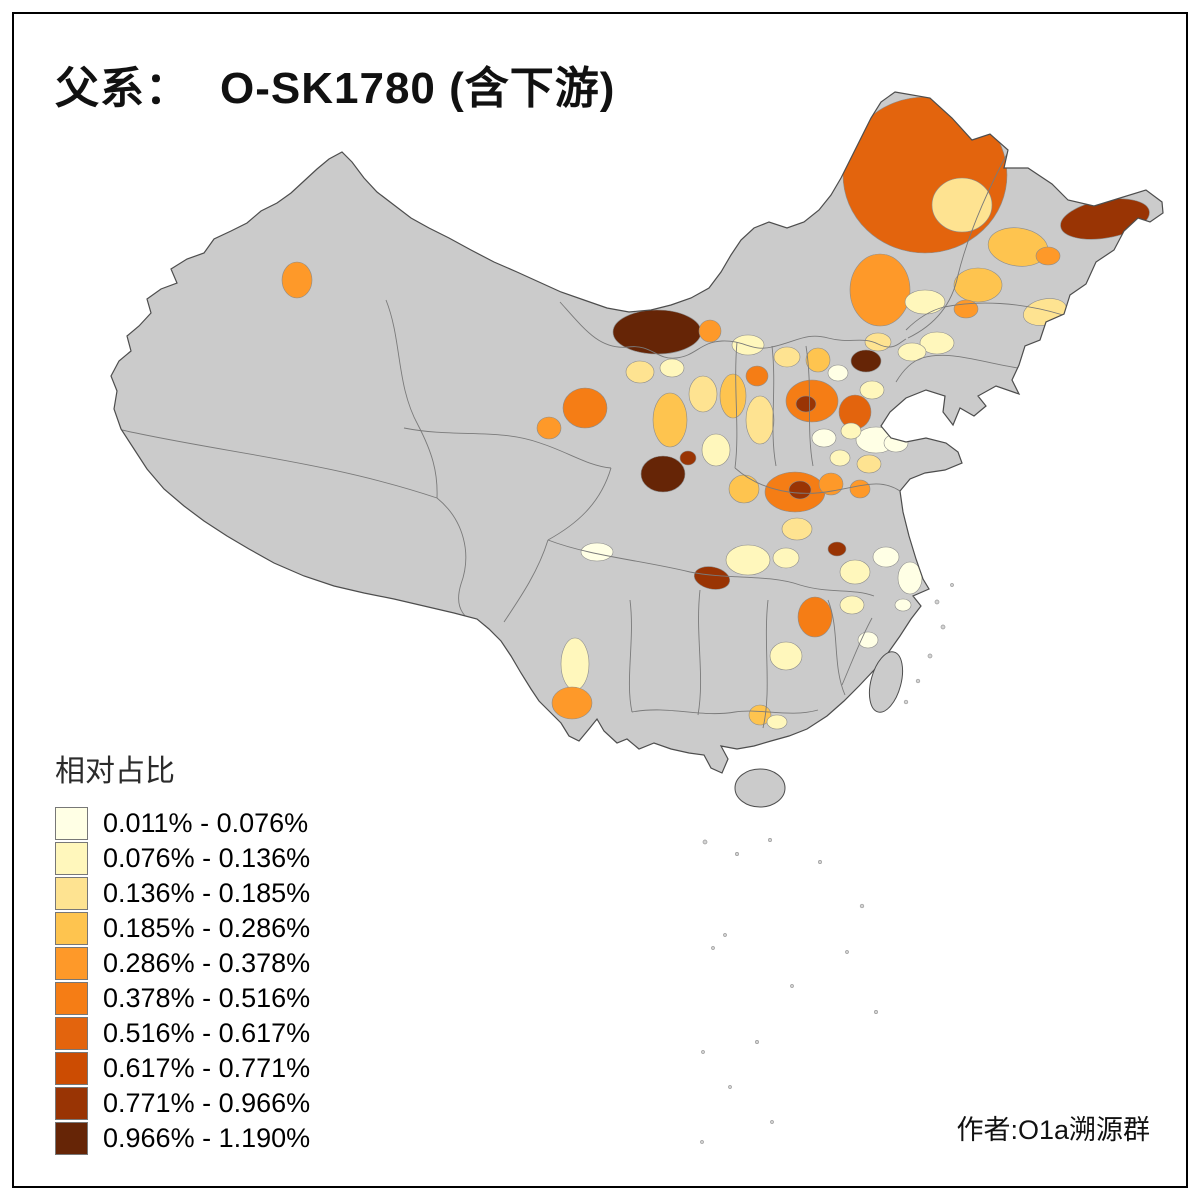 The width and height of the screenshot is (1200, 1200). Describe the element at coordinates (886, 682) in the screenshot. I see `taiwan-island` at that location.